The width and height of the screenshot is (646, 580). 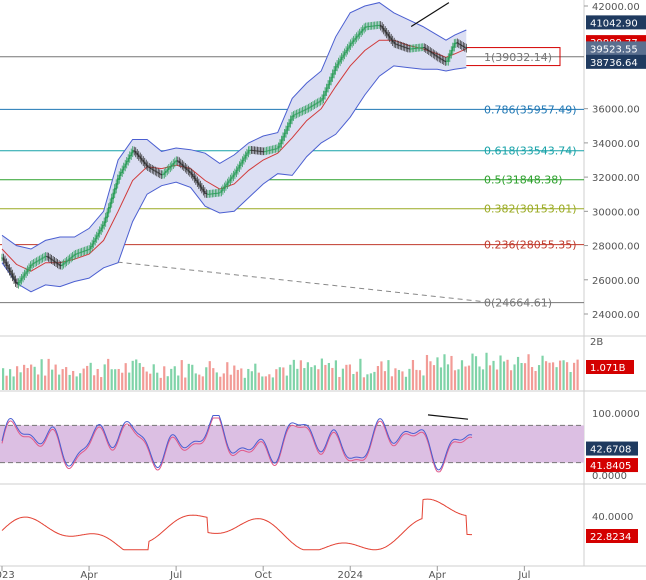 I want to click on volume-tick-label: 2B, so click(x=596, y=342).